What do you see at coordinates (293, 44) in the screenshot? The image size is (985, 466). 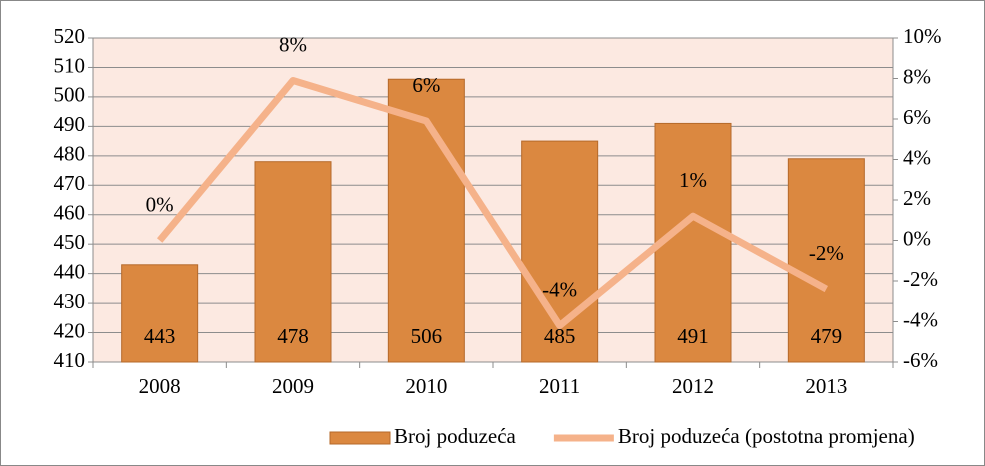 I see `line-value-label: 8%` at bounding box center [293, 44].